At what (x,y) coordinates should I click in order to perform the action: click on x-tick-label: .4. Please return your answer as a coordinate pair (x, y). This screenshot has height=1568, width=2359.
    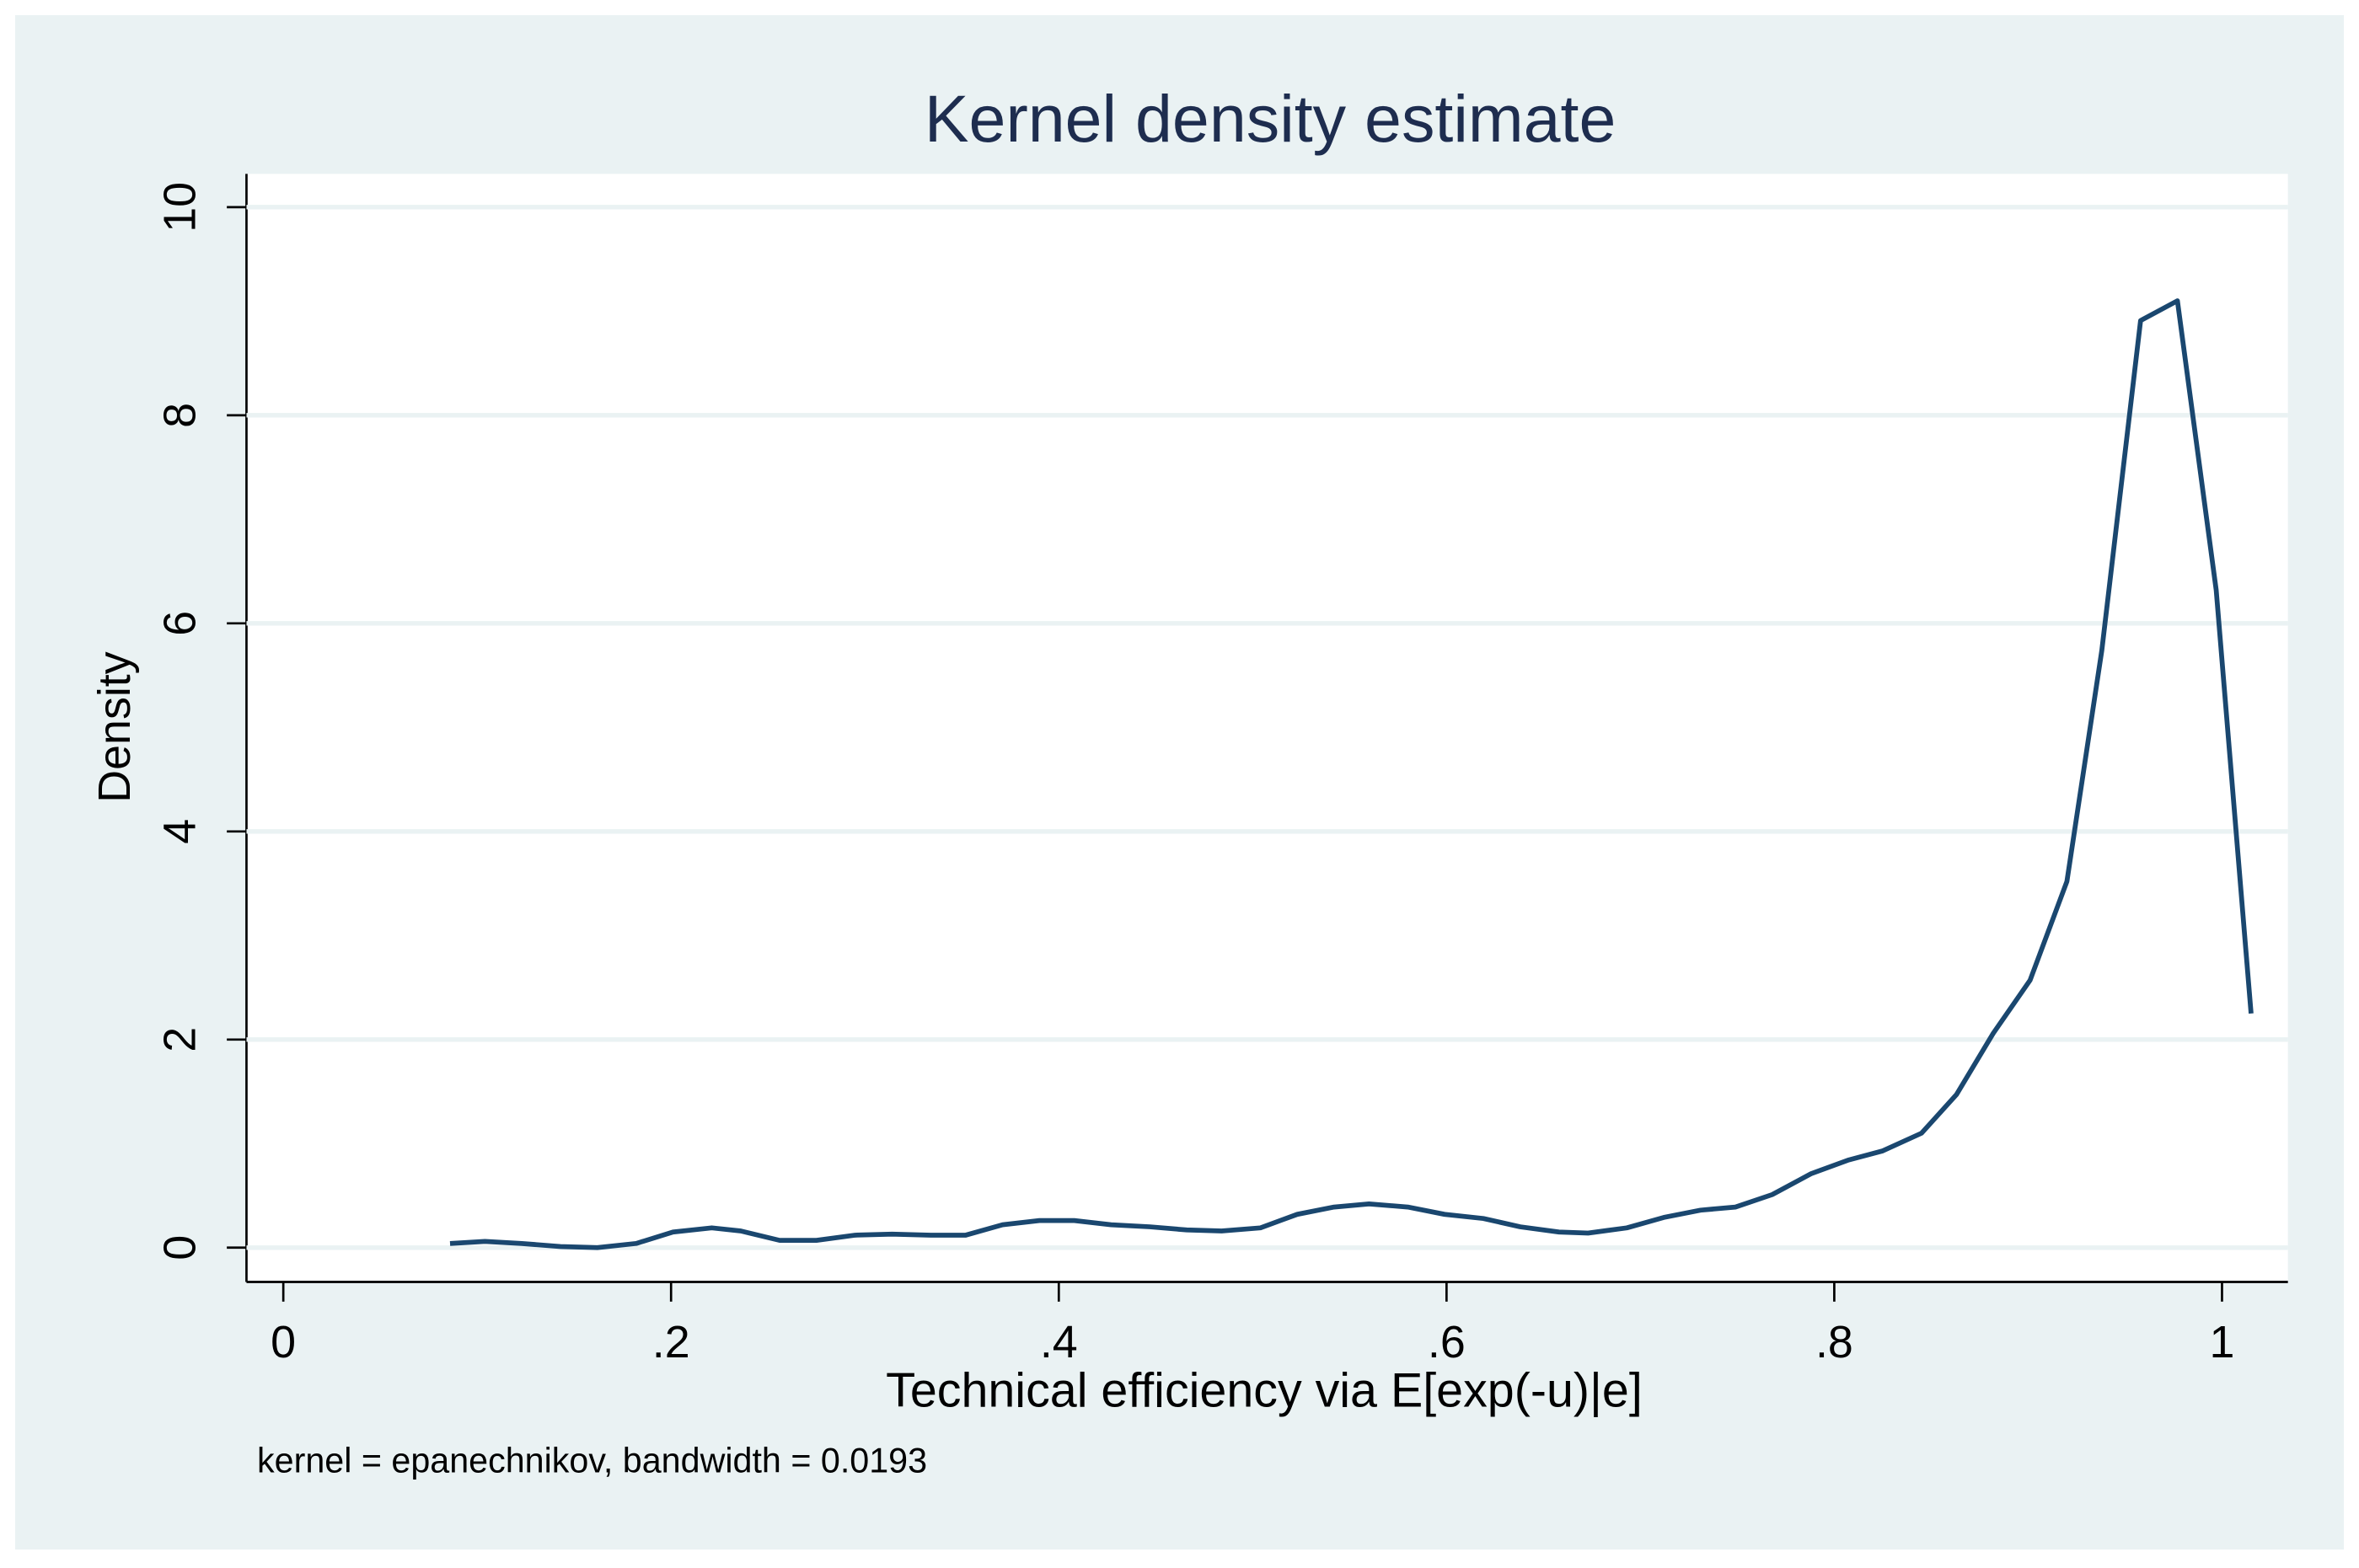
    Looking at the image, I should click on (1059, 1342).